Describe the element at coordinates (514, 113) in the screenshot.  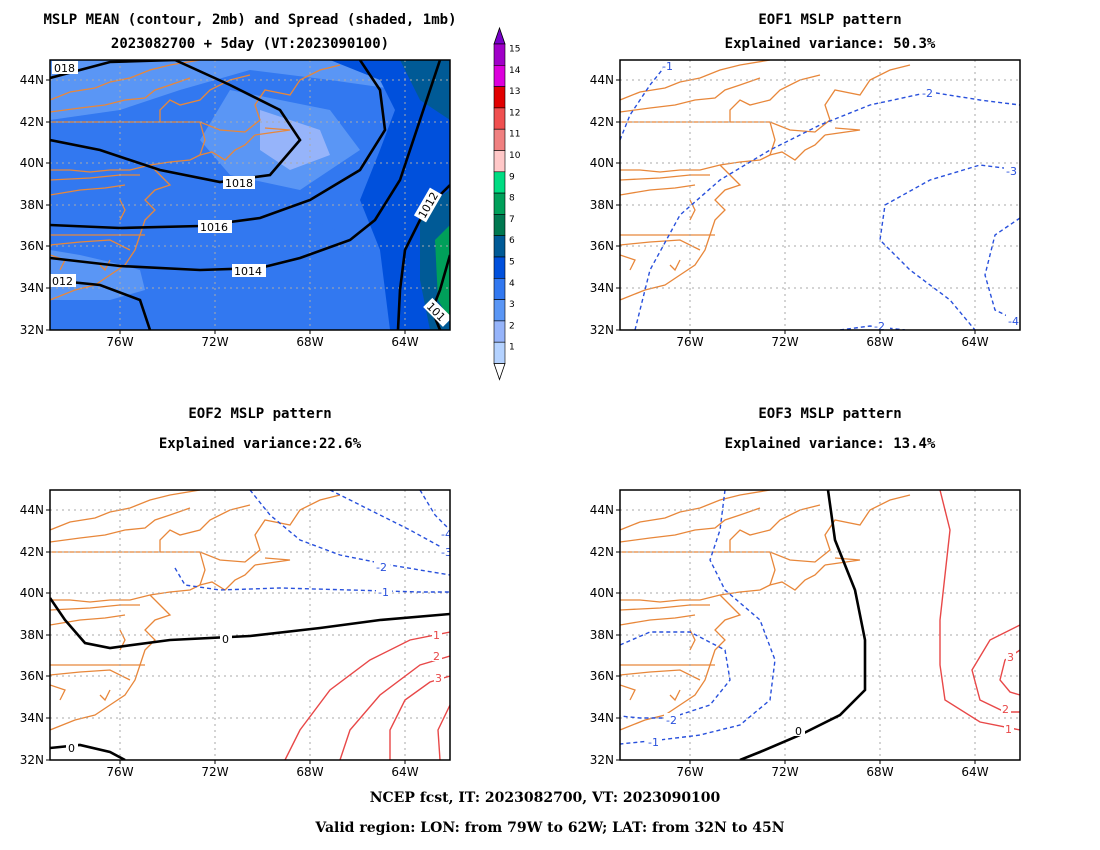
I see `colorbar-label: 12` at that location.